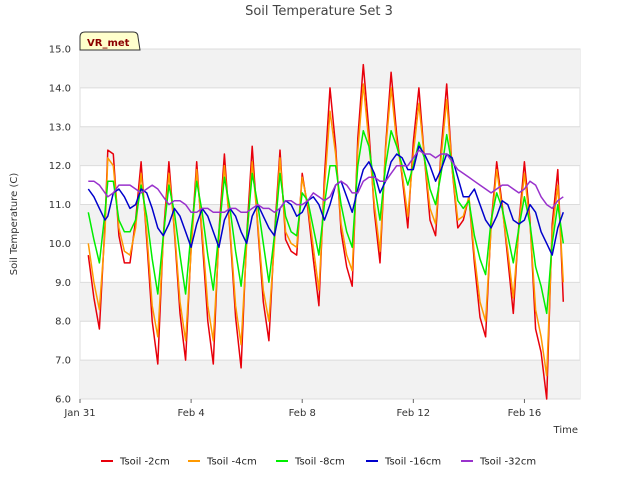 The image size is (640, 480). Describe the element at coordinates (231, 462) in the screenshot. I see `legend-label: Tsoil -4cm` at that location.